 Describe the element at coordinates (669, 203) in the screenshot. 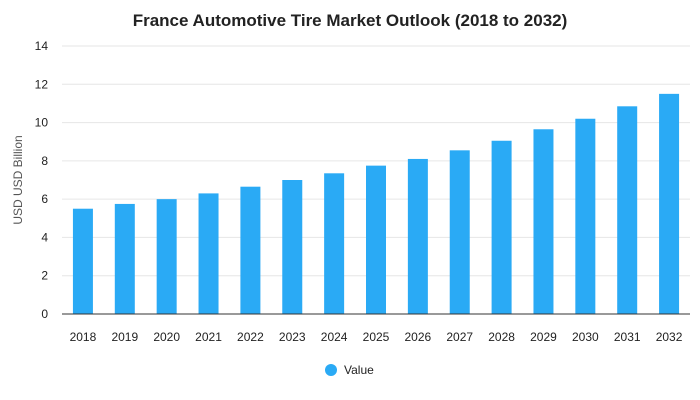

I see `bar-2032` at that location.